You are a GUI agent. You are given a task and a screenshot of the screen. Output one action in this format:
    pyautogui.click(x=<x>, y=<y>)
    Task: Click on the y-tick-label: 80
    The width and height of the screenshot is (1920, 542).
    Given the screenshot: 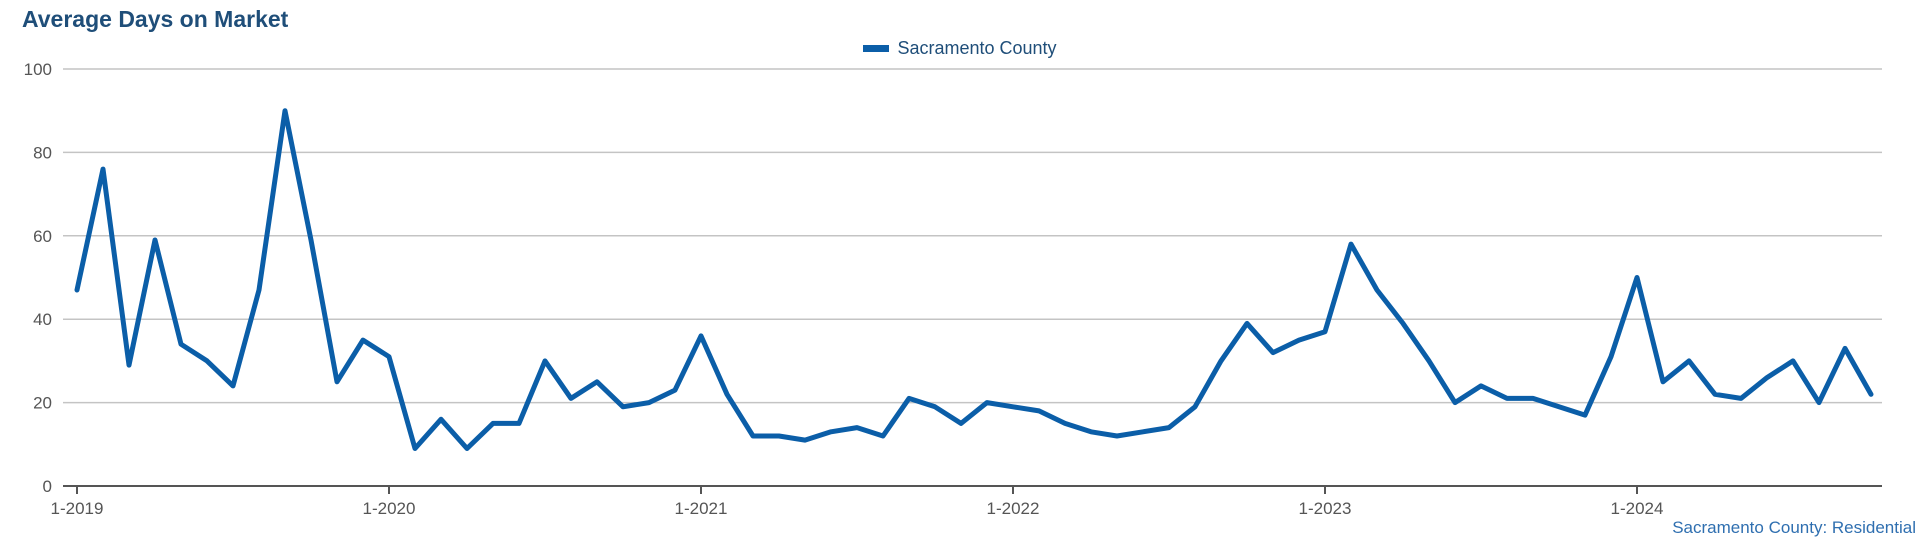 What is the action you would take?
    pyautogui.click(x=42, y=152)
    